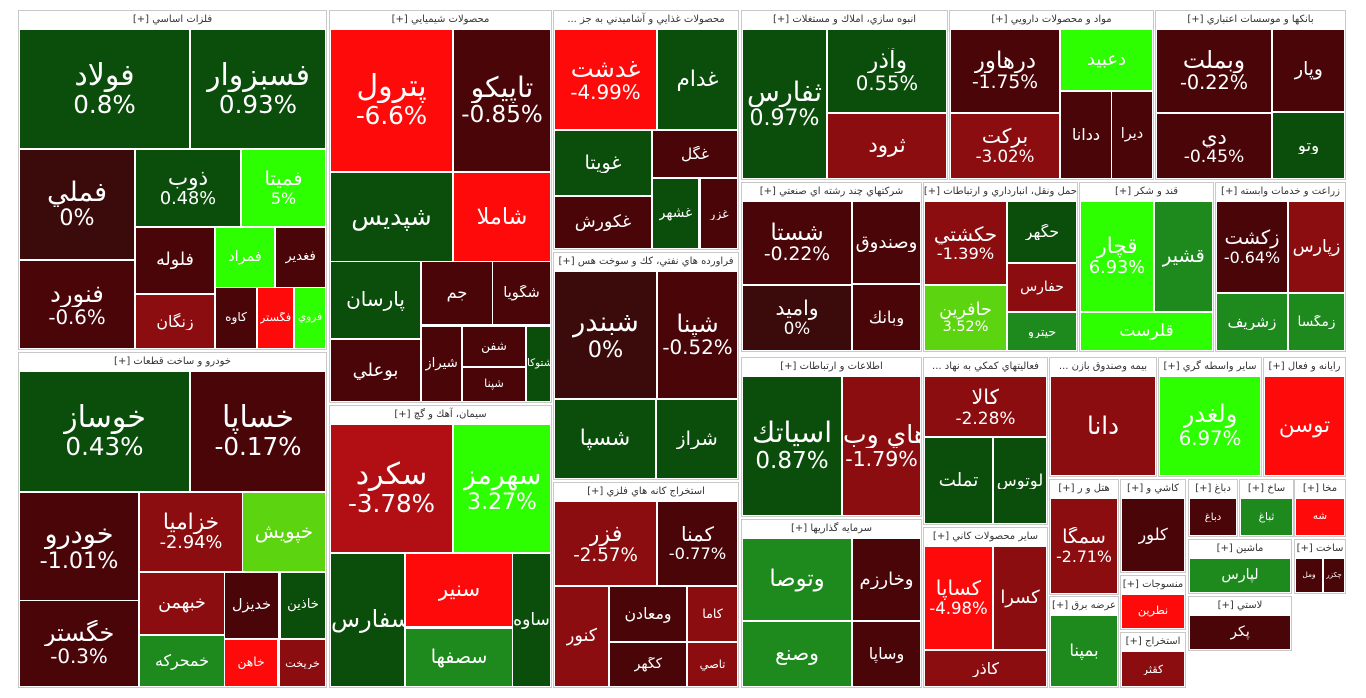  What do you see at coordinates (258, 89) in the screenshot?
I see `stock-tile: فسبزوار 0.93%` at bounding box center [258, 89].